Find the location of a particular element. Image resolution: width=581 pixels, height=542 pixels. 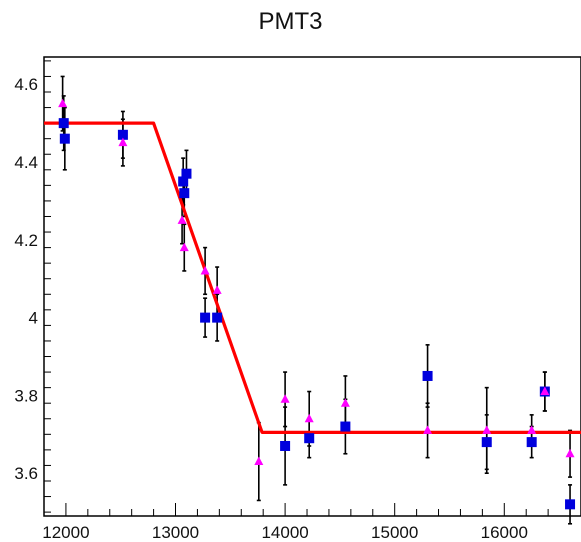

x-tick-label: 15000 is located at coordinates (394, 532).